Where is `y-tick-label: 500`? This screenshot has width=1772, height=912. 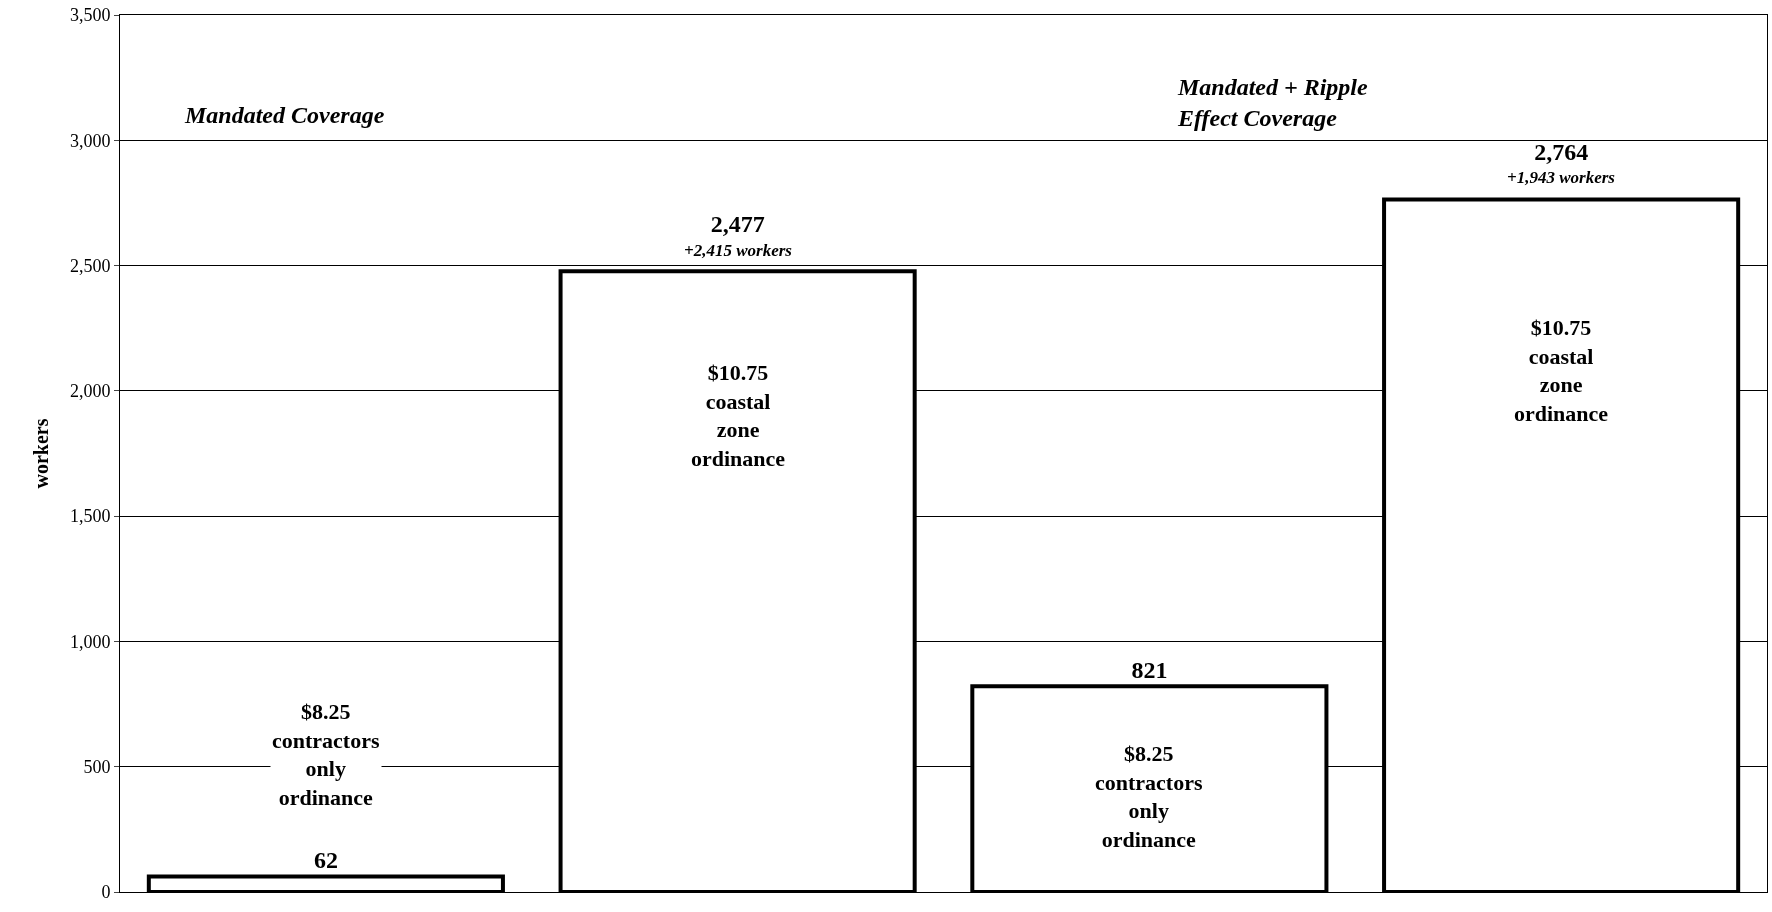 y-tick-label: 500 is located at coordinates (97, 767).